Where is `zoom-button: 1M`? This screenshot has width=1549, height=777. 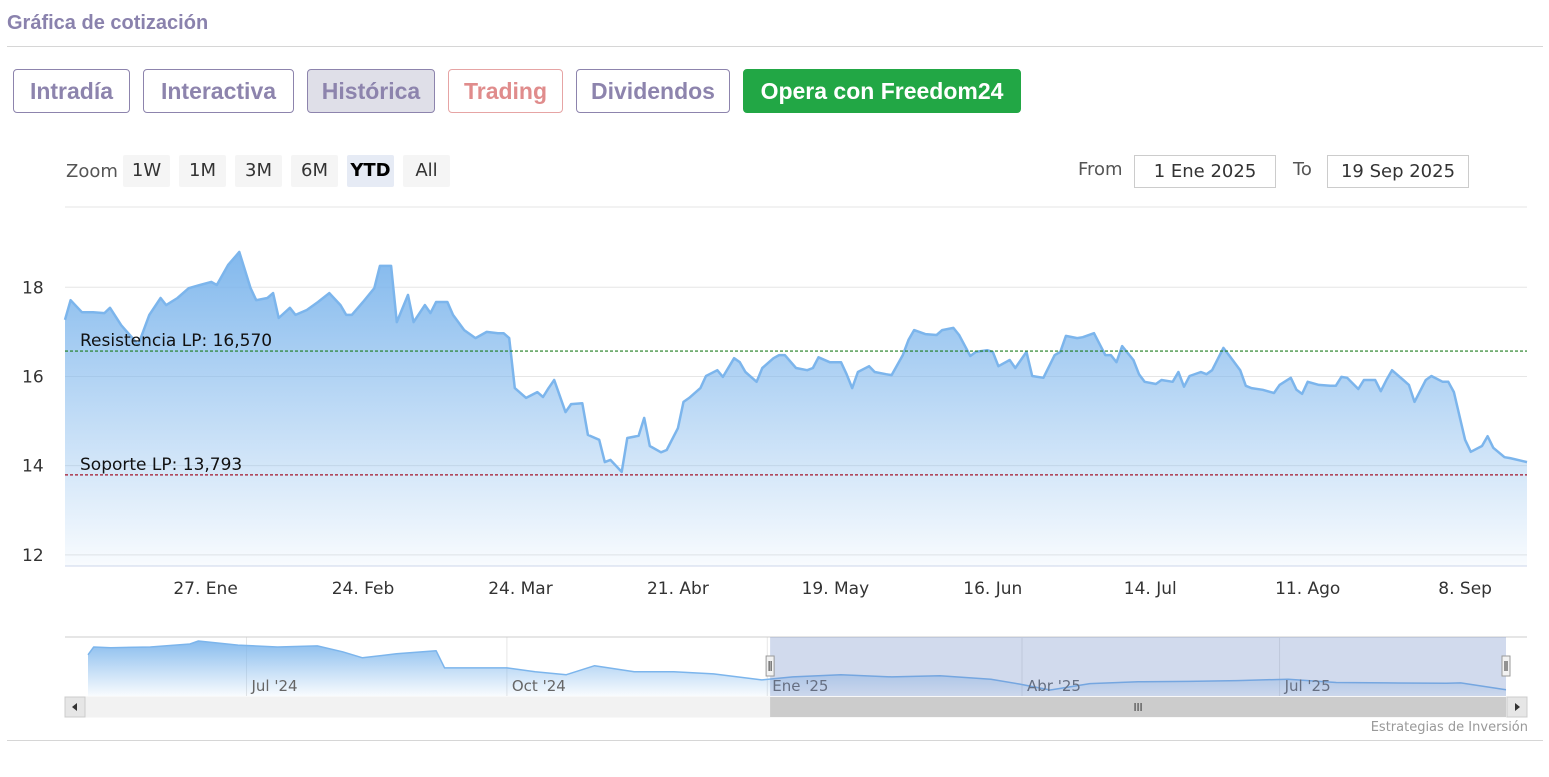 zoom-button: 1M is located at coordinates (202, 171).